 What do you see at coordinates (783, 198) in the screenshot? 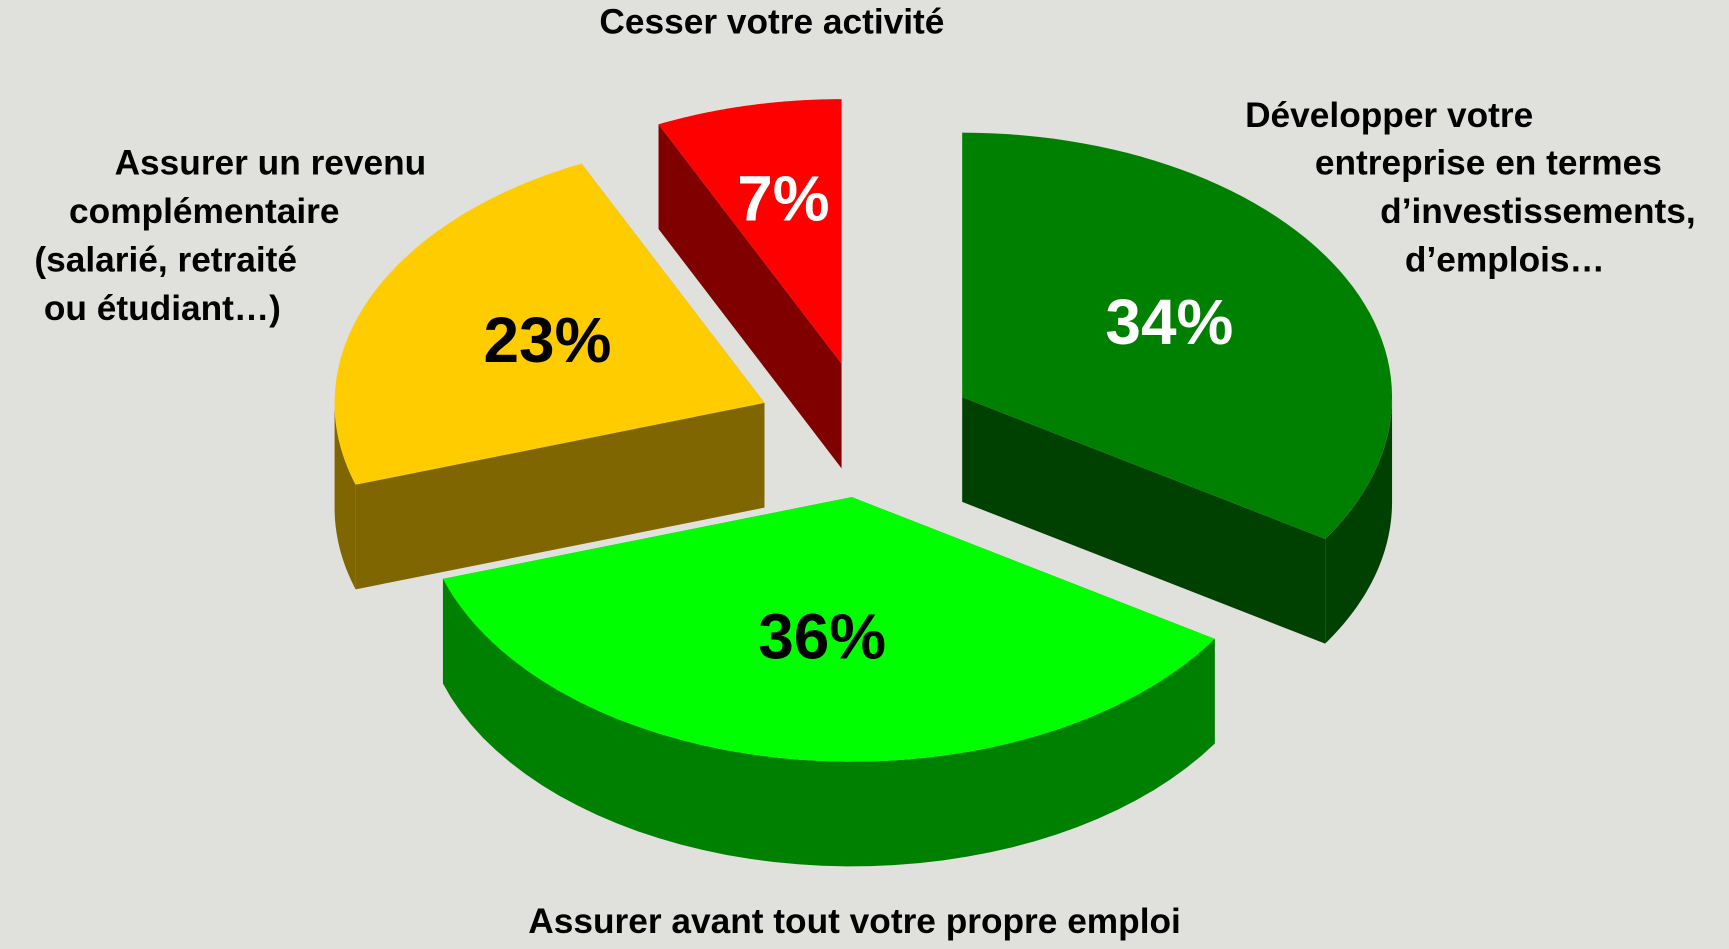
I see `value-label: 7%` at bounding box center [783, 198].